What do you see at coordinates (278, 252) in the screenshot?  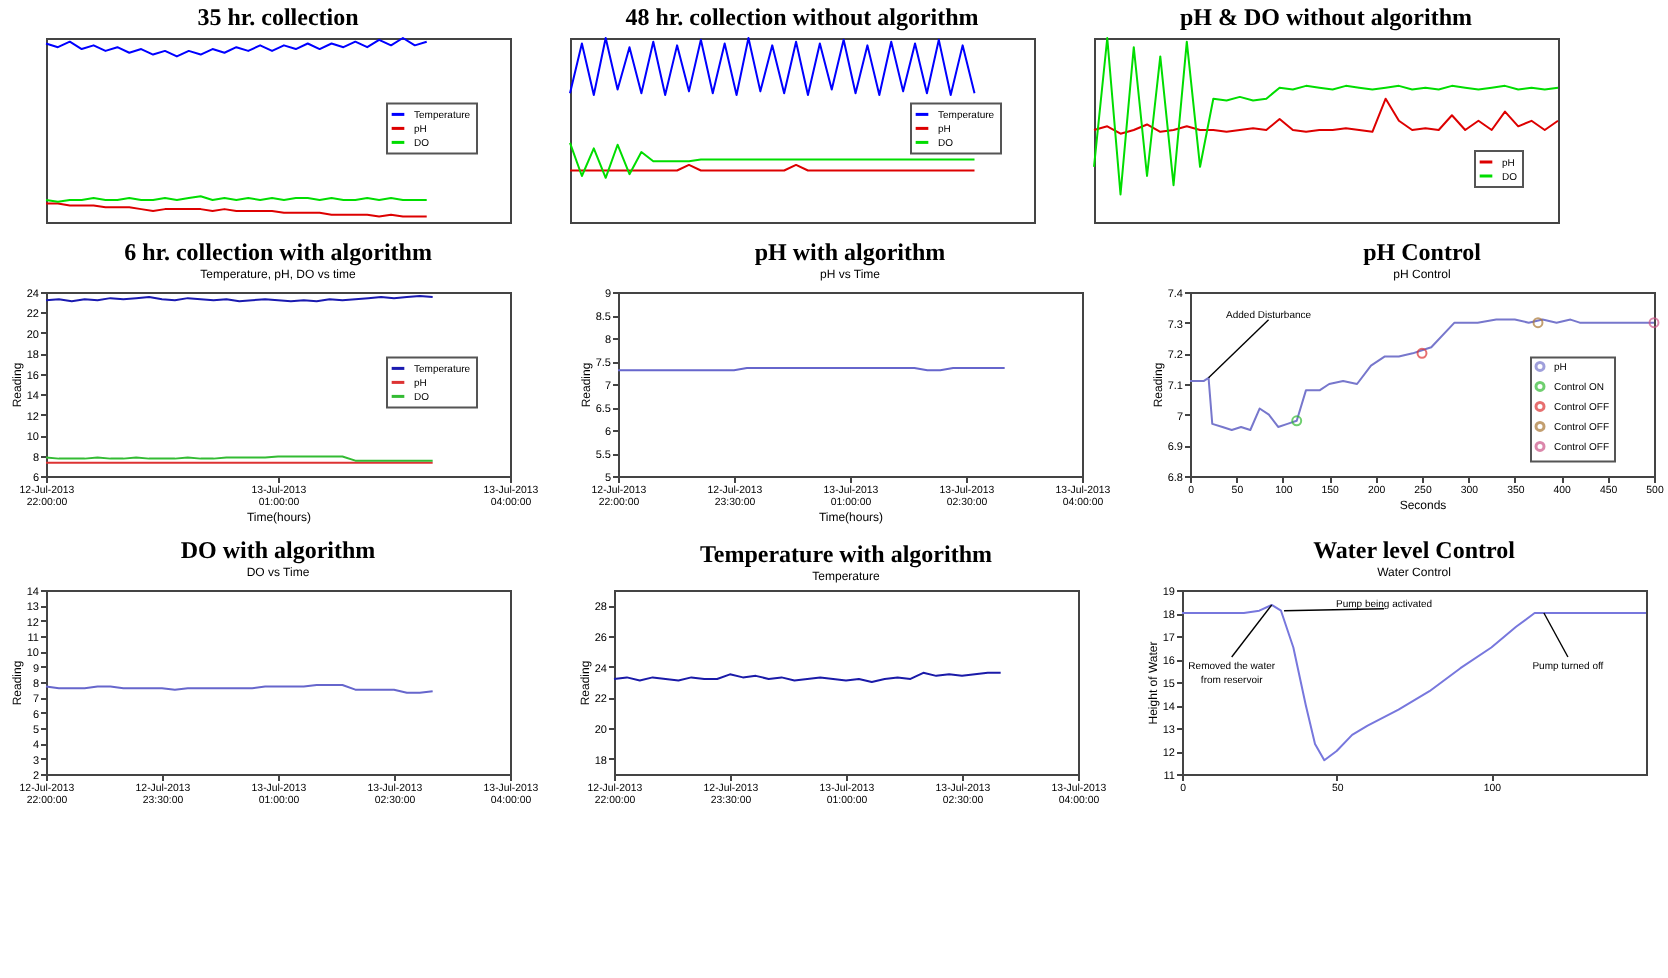 I see `chart-title: 6 hr. collection with algorithm` at bounding box center [278, 252].